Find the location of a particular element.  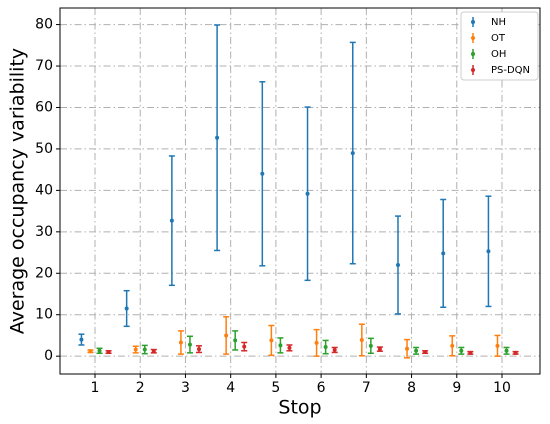

x-tick-label: 10 is located at coordinates (502, 388).